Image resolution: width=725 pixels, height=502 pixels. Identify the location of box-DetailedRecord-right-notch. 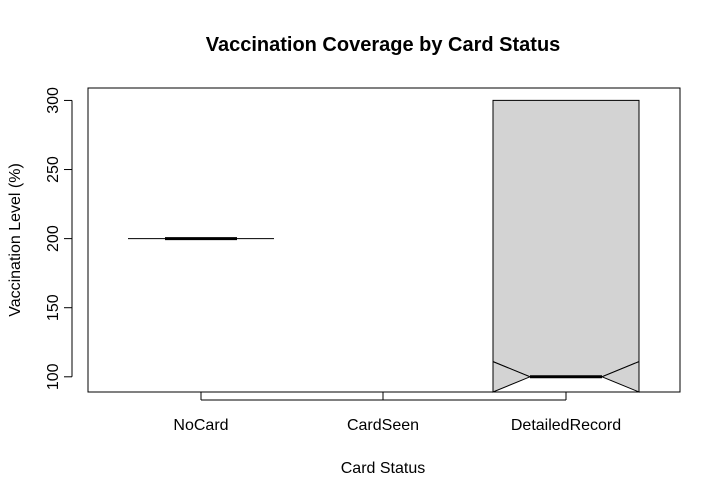
(620, 376).